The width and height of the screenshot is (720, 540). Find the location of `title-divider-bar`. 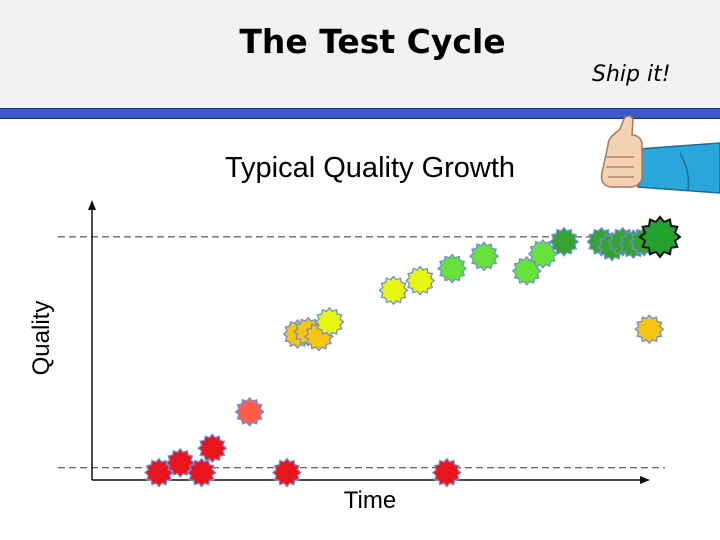

title-divider-bar is located at coordinates (360, 113).